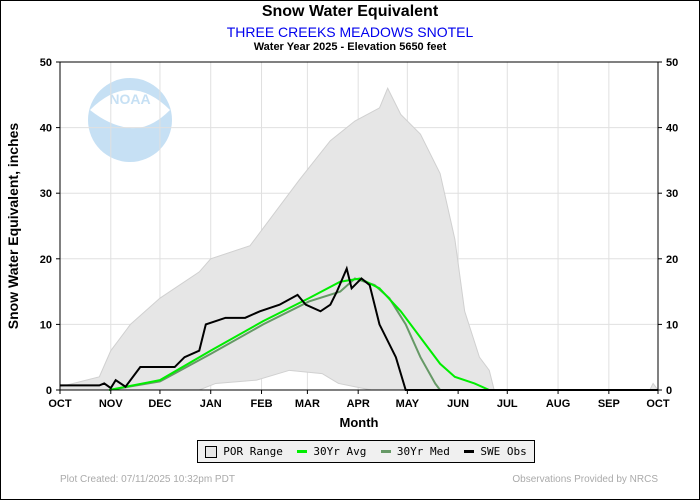  Describe the element at coordinates (340, 451) in the screenshot. I see `legend-label: 30Yr Avg` at that location.